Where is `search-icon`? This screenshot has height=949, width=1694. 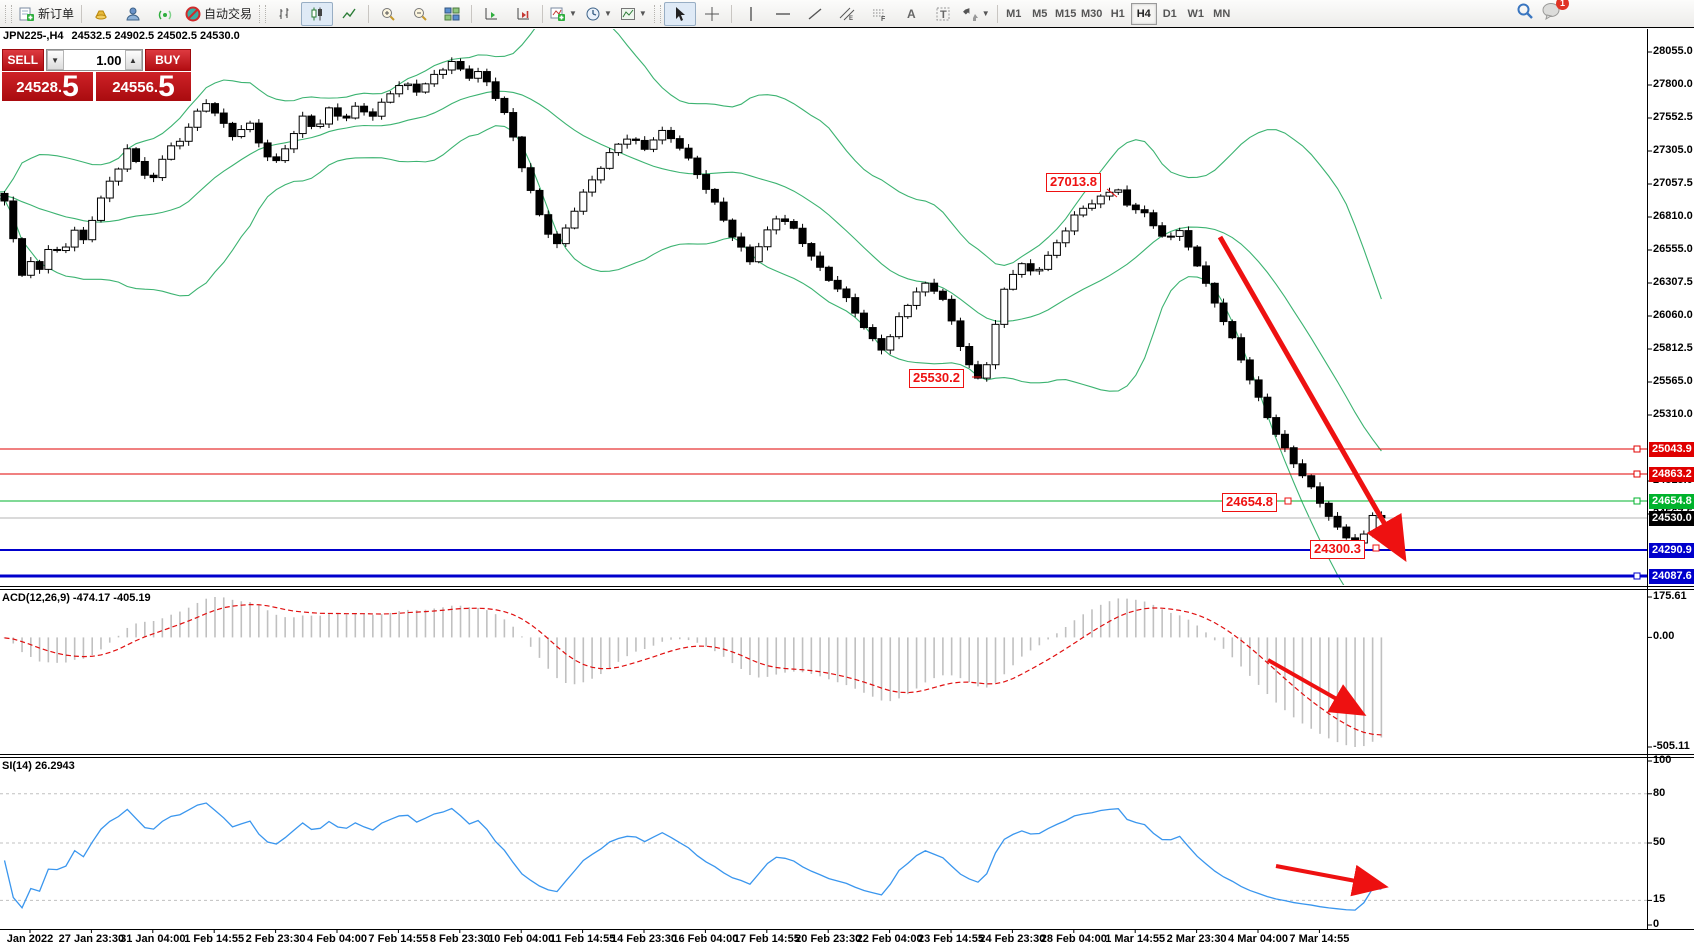 search-icon is located at coordinates (1525, 13).